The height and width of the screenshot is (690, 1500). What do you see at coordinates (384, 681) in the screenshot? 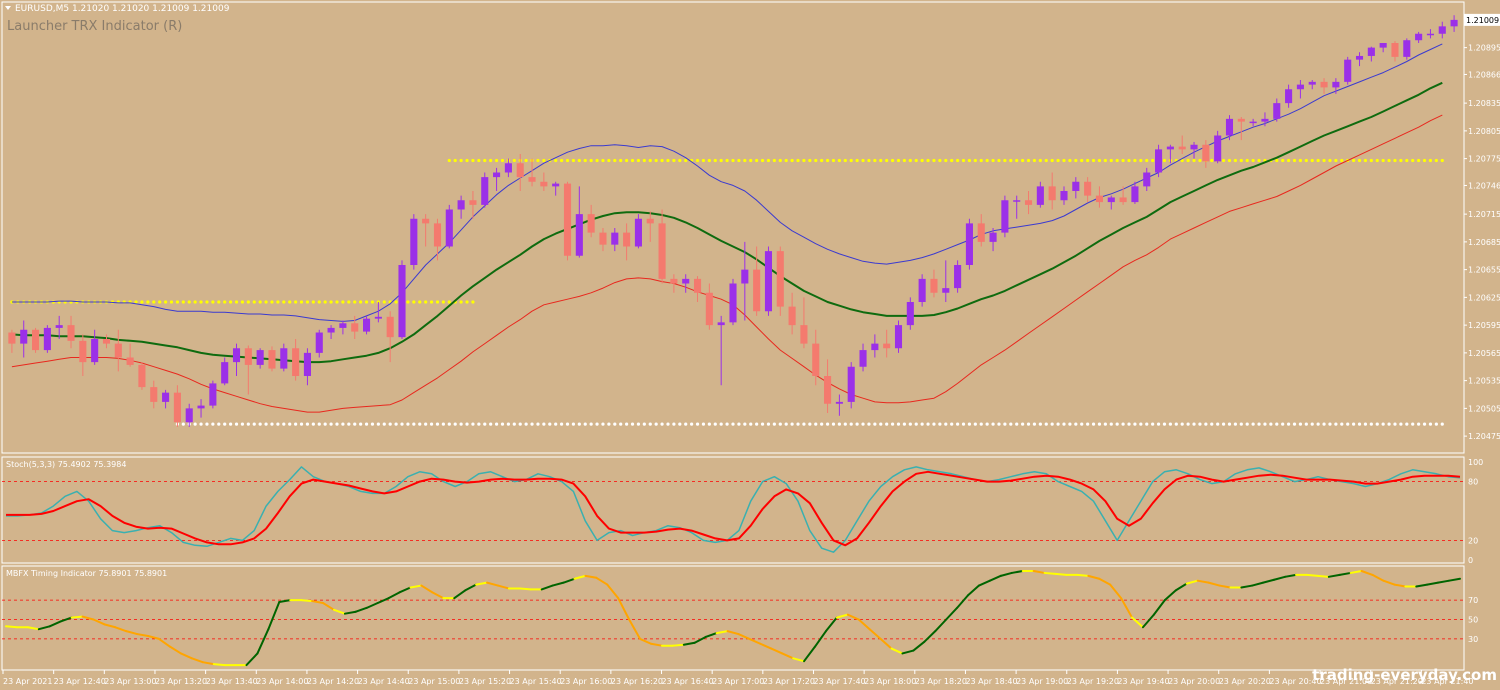
I see `time-tick-label: 23 Apr 14:40` at bounding box center [384, 681].